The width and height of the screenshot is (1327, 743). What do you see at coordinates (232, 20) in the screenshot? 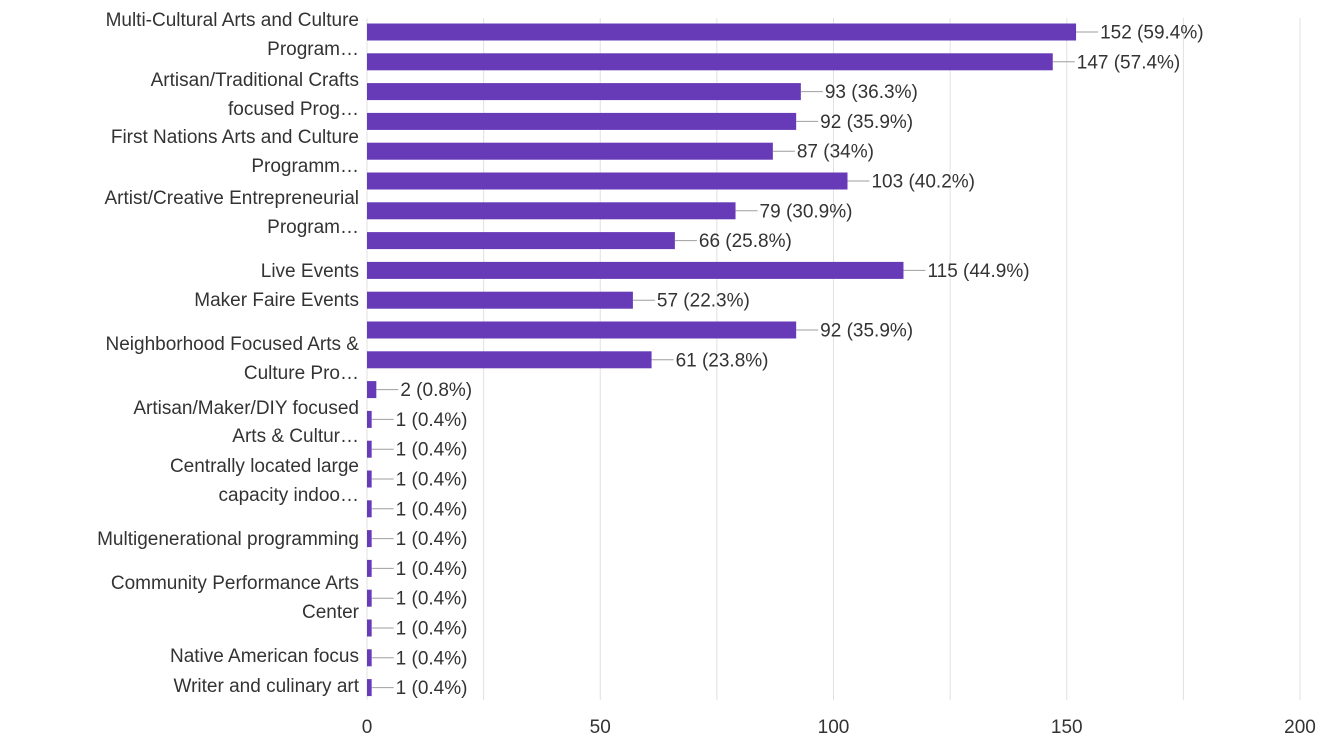
I see `category-label: Multi-Cultural Arts and Culture` at bounding box center [232, 20].